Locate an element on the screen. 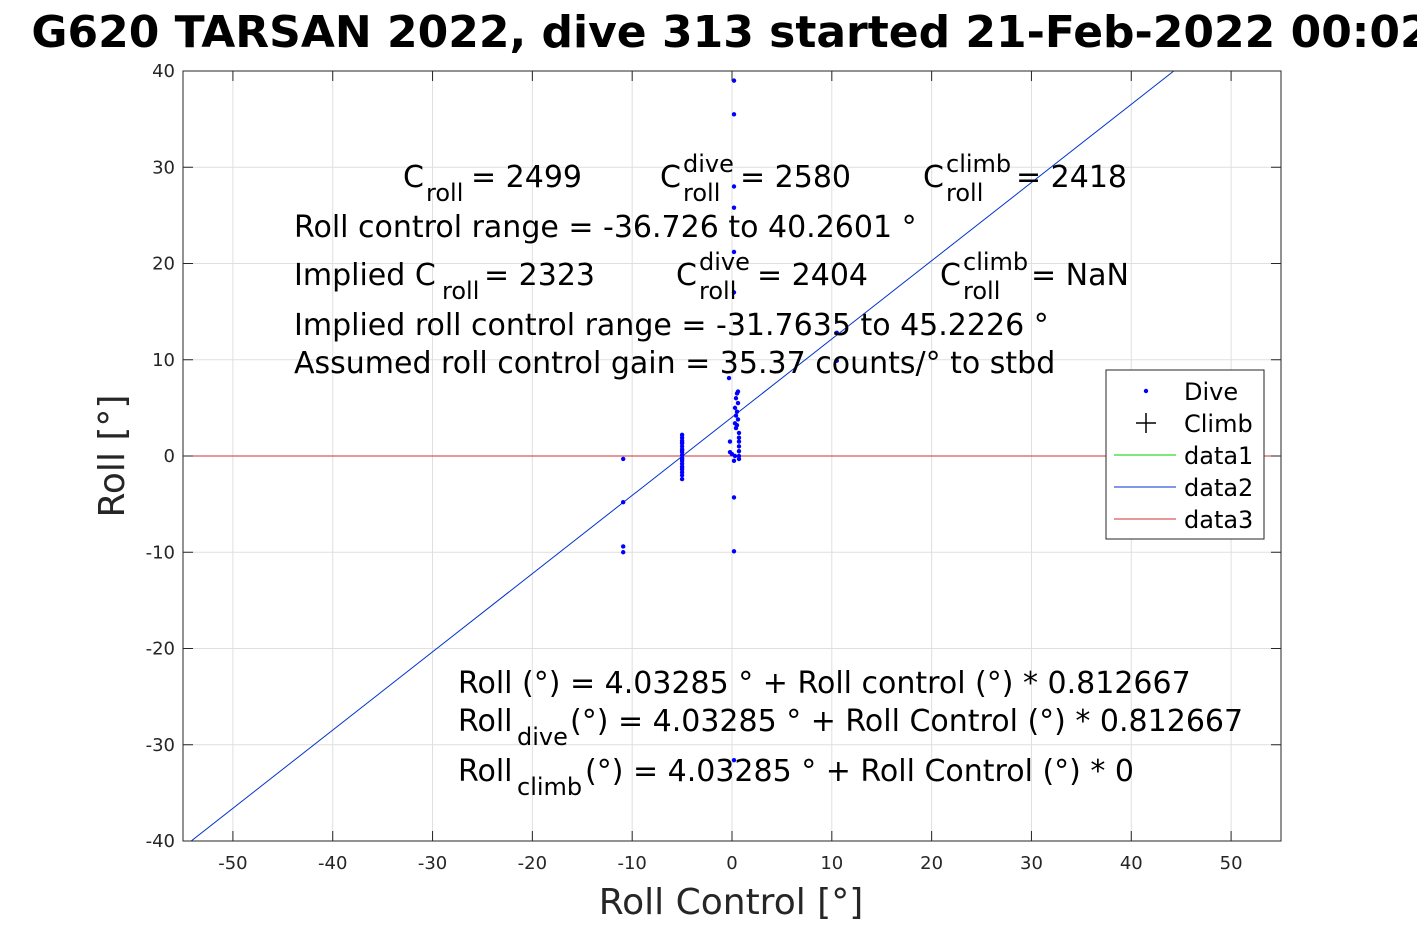  x-axis-label: Roll Control [°] is located at coordinates (731, 902).